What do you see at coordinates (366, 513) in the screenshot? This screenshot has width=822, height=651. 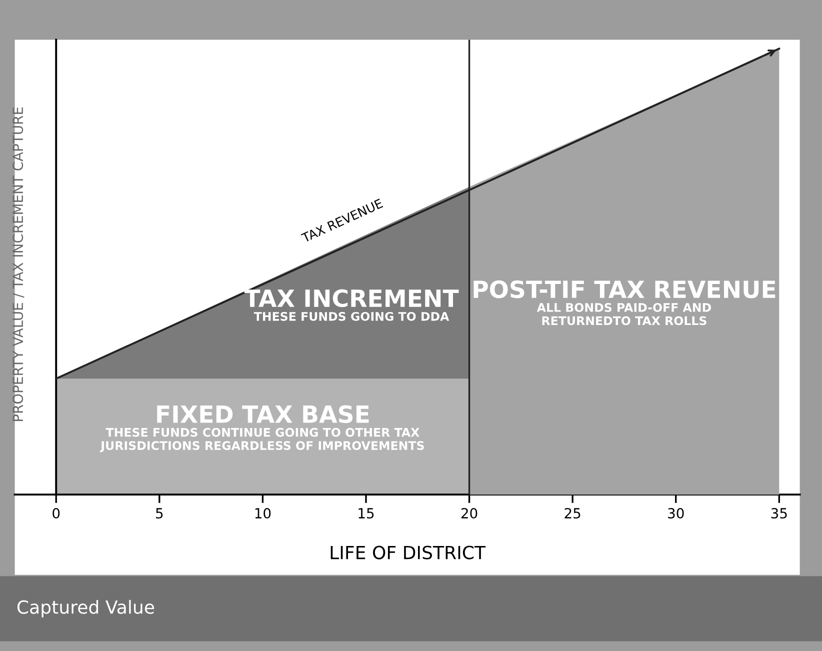 I see `x-tick-label: 15` at bounding box center [366, 513].